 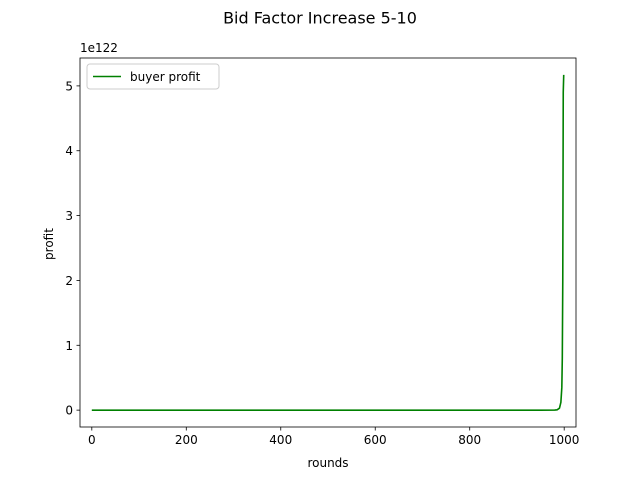 I want to click on chart-title: Bid Factor Increase 5-10, so click(x=320, y=18).